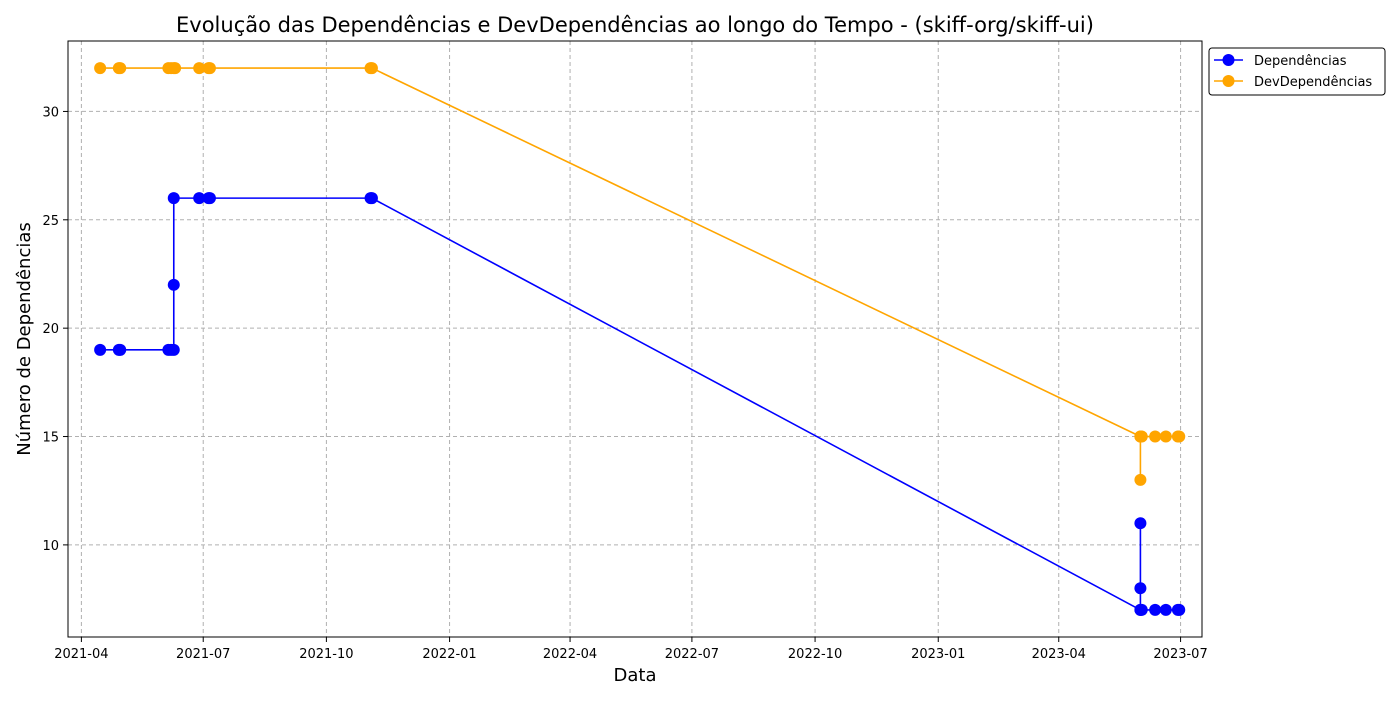 This screenshot has width=1400, height=704. I want to click on legend-box, so click(1297, 71).